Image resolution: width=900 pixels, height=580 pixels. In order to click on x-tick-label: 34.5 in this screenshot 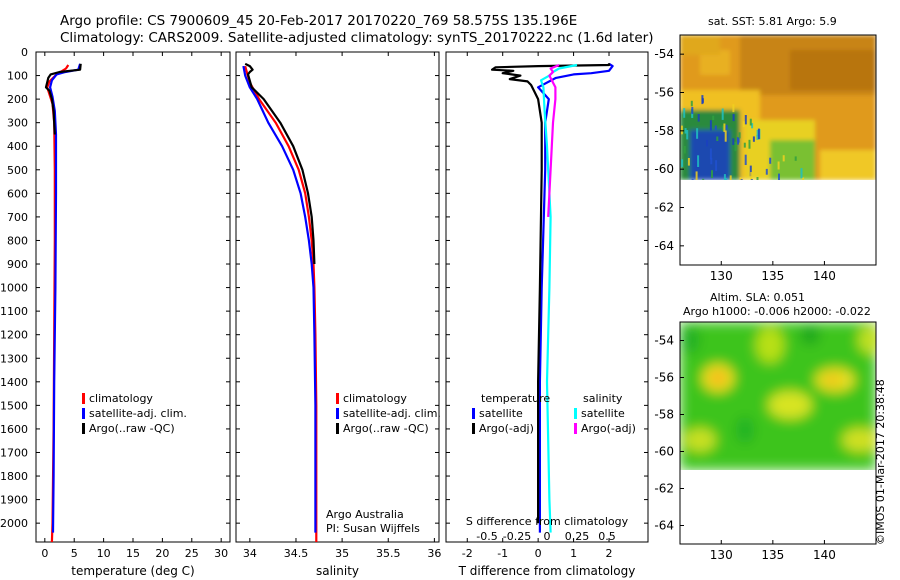, I will do `click(296, 553)`.